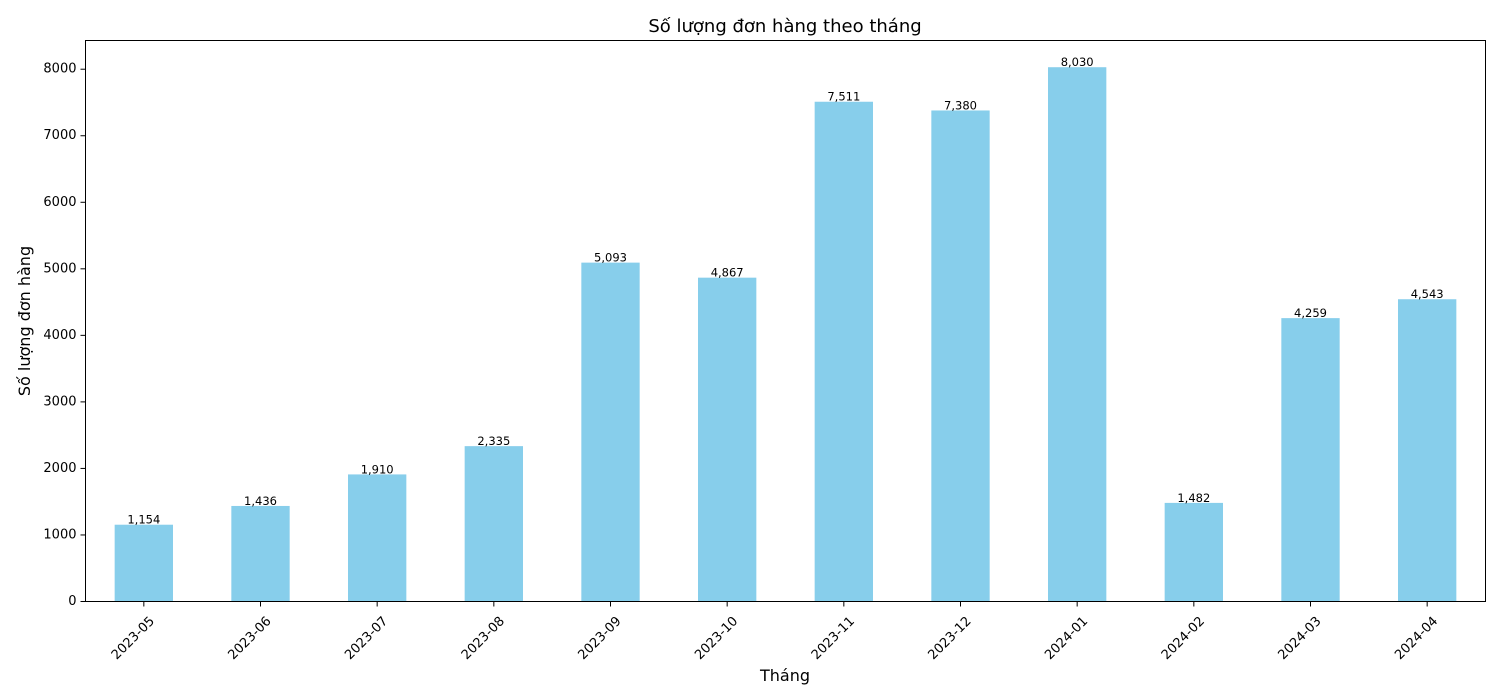 The image size is (1500, 700). Describe the element at coordinates (72, 601) in the screenshot. I see `y-tick-label-0: 0` at that location.